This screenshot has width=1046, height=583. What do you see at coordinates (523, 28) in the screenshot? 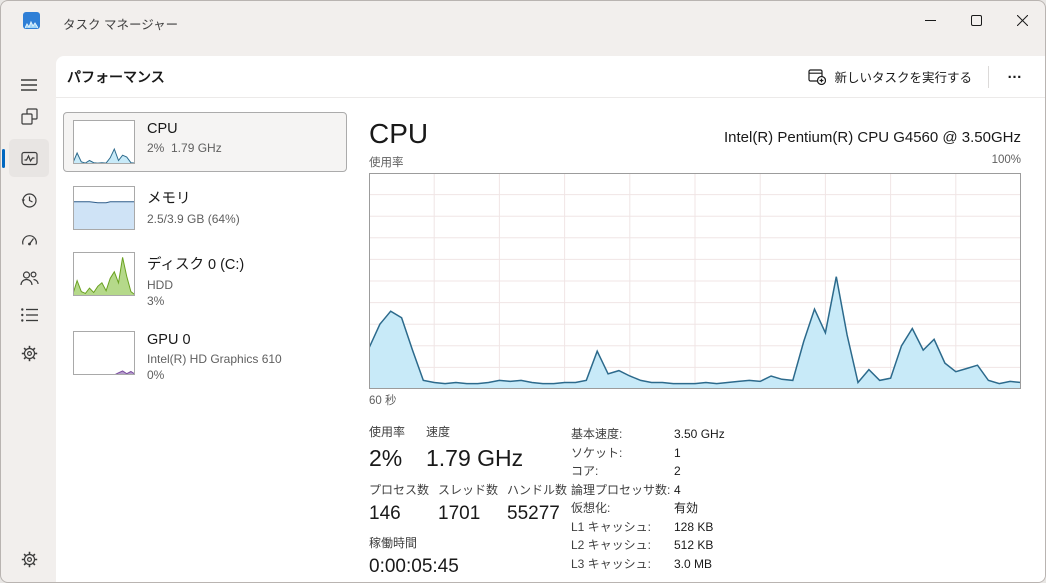
I see `titlebar: タスク マネージャー` at bounding box center [523, 28].